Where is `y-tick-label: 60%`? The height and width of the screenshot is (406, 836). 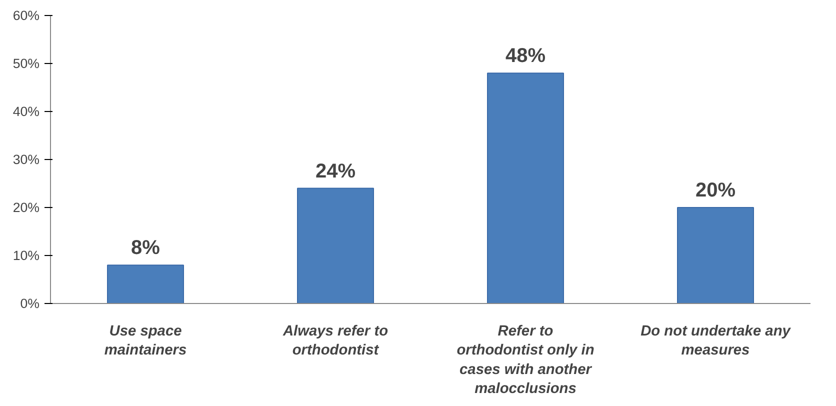 y-tick-label: 60% is located at coordinates (26, 15).